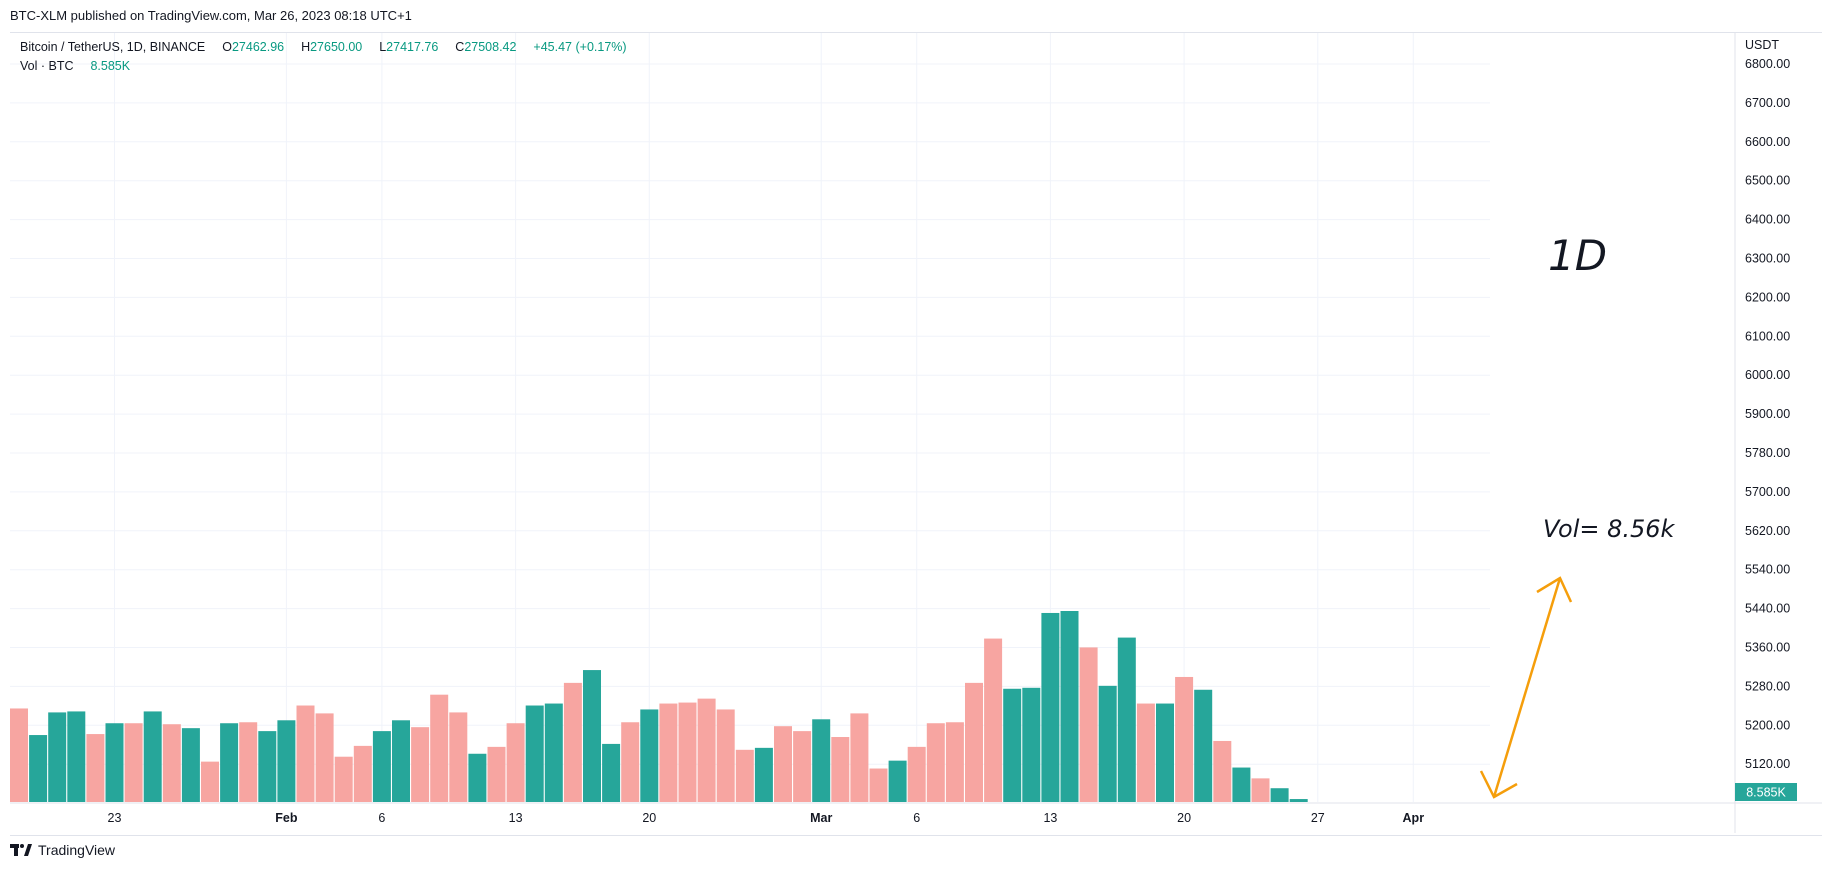 Image resolution: width=1822 pixels, height=871 pixels. I want to click on y-tick-label: 5440.00, so click(1767, 609).